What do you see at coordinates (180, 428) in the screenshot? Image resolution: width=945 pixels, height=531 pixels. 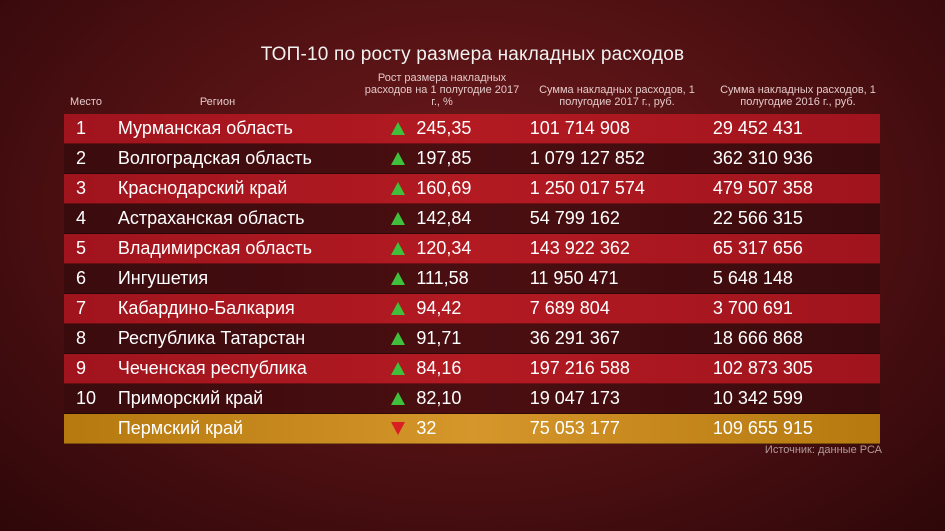 I see `row-region: Пермский край` at bounding box center [180, 428].